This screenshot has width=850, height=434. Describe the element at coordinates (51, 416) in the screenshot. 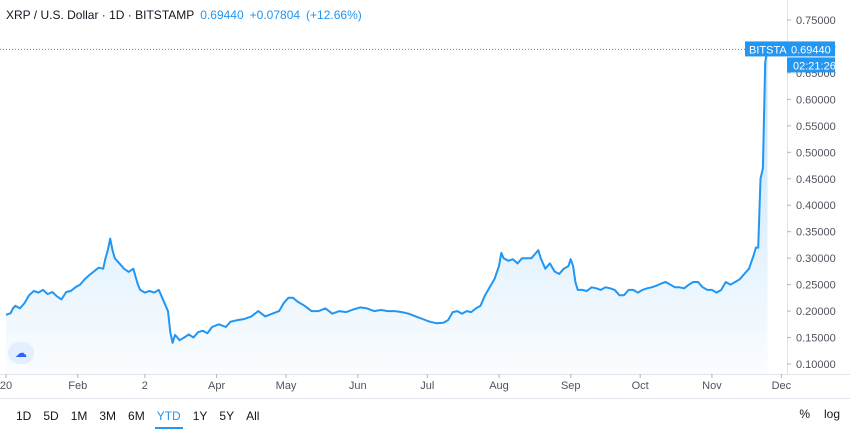

I see `range-button-5d: 5D` at that location.